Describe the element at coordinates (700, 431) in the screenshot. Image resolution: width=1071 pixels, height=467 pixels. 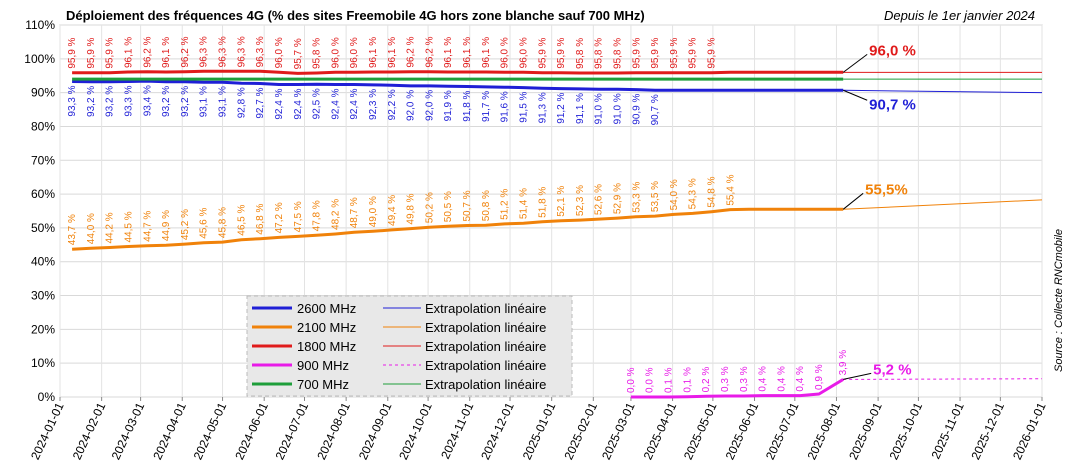
I see `x-tick-label: 2025-05-01` at that location.